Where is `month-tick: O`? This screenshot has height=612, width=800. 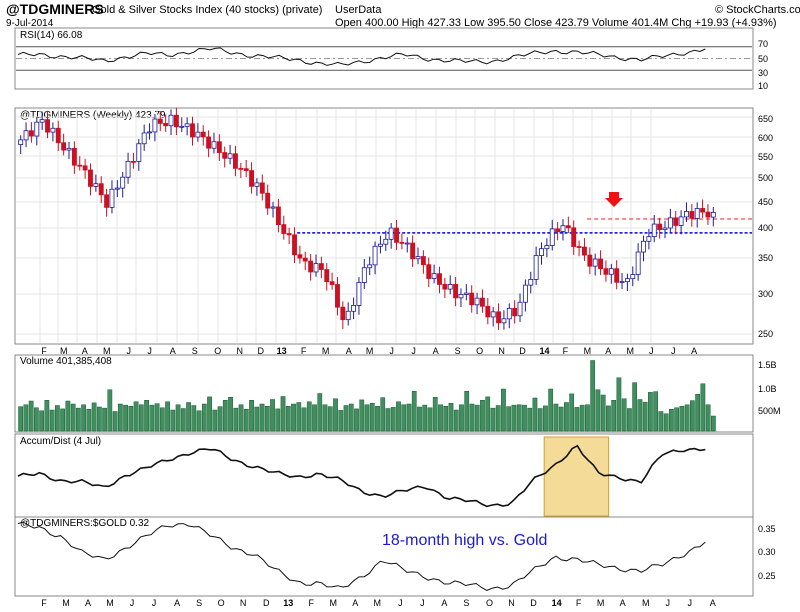 month-tick: O is located at coordinates (479, 351).